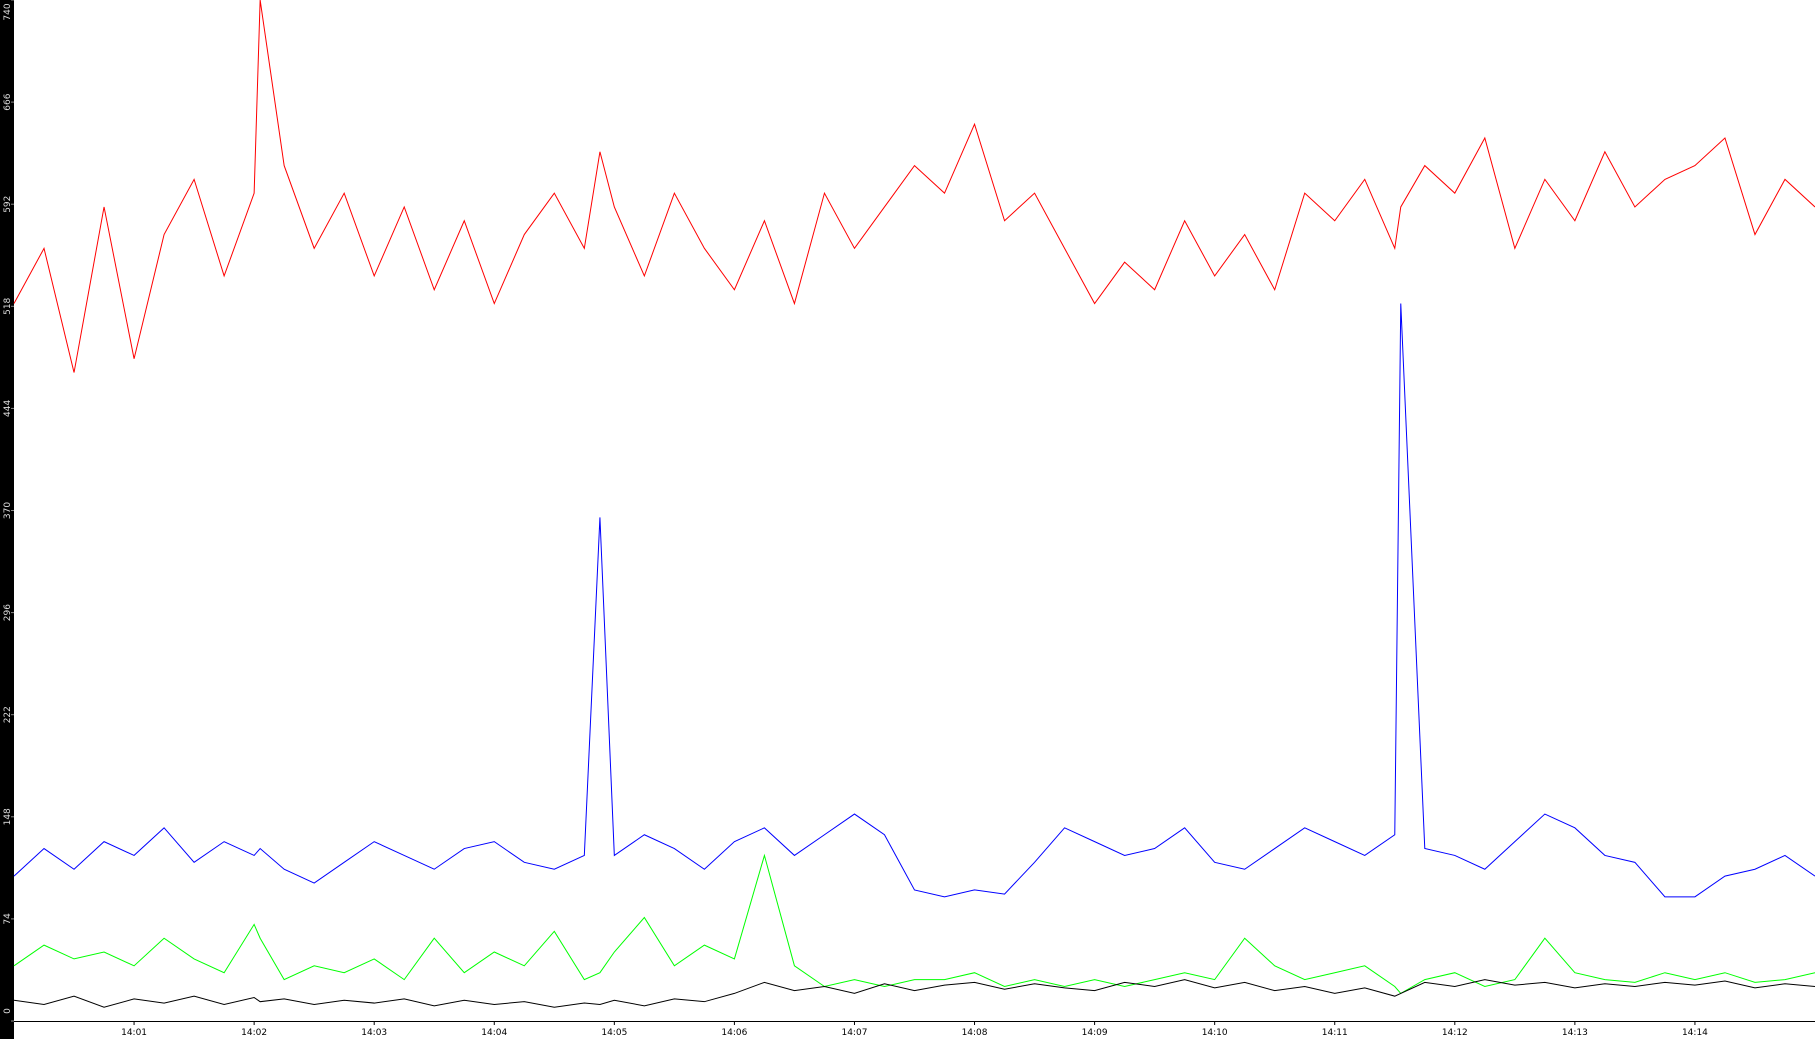 The width and height of the screenshot is (1815, 1039). I want to click on y-tick-label: 148, so click(8, 816).